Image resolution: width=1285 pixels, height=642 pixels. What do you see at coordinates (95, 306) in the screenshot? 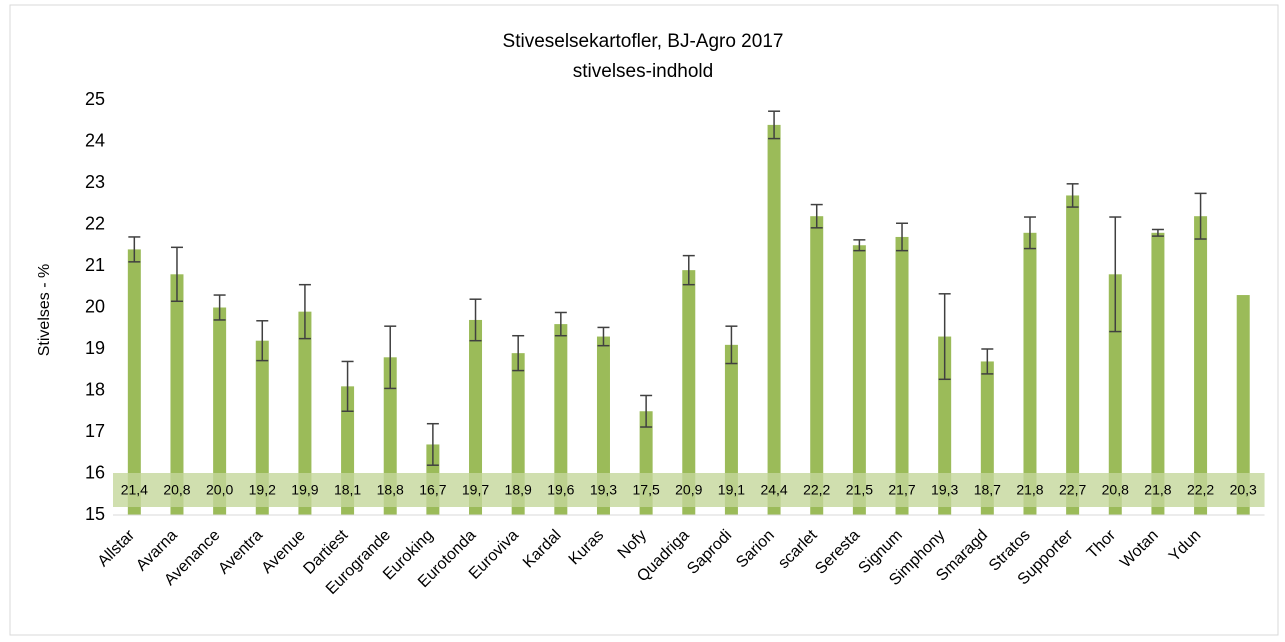
I see `y-tick-label: 20` at bounding box center [95, 306].